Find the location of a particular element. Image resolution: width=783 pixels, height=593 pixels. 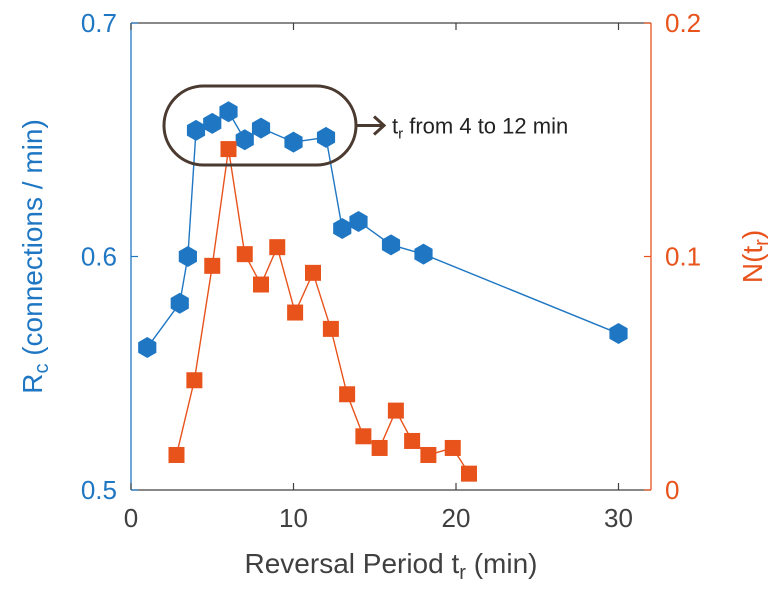

left-y-tick-label: 0.7 is located at coordinates (99, 23).